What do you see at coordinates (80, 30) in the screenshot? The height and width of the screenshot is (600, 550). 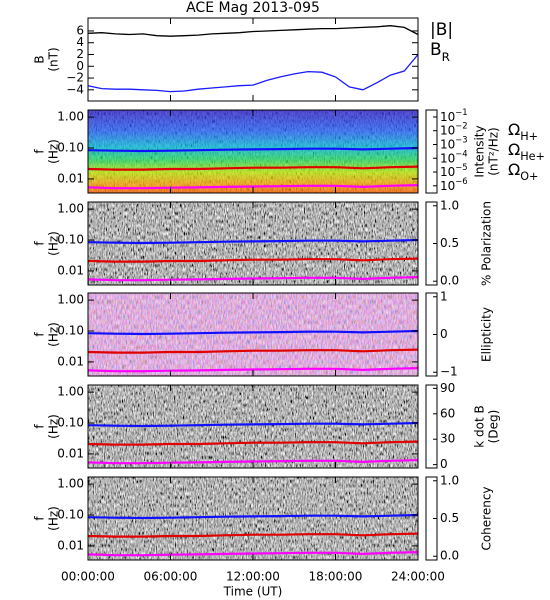 I see `y-tick-label: 6` at bounding box center [80, 30].